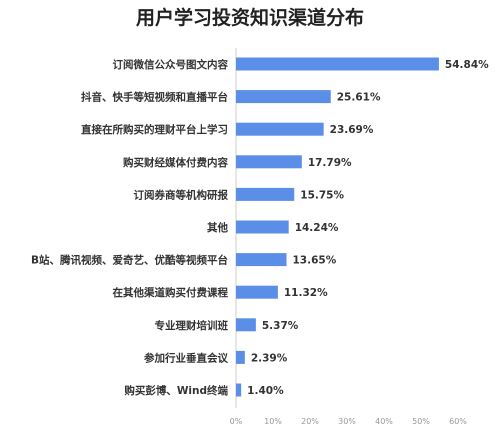 Image resolution: width=500 pixels, height=433 pixels. What do you see at coordinates (265, 391) in the screenshot?
I see `data-label: 1.40%` at bounding box center [265, 391].